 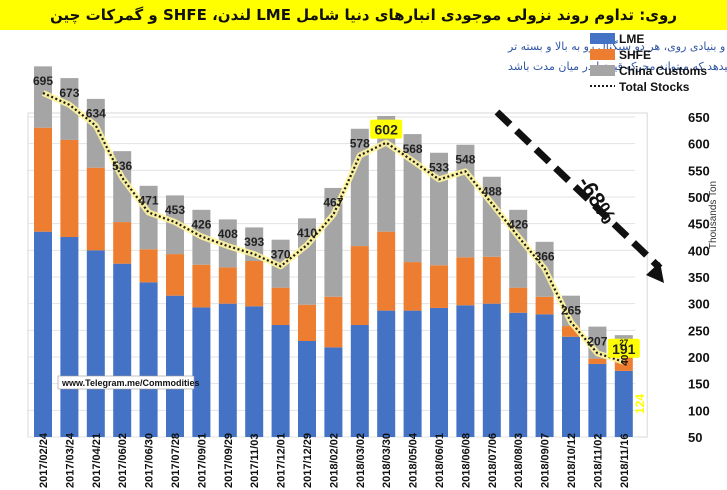 I want to click on legend: LME SHFE China Customs Total Stocks, so click(x=648, y=63).